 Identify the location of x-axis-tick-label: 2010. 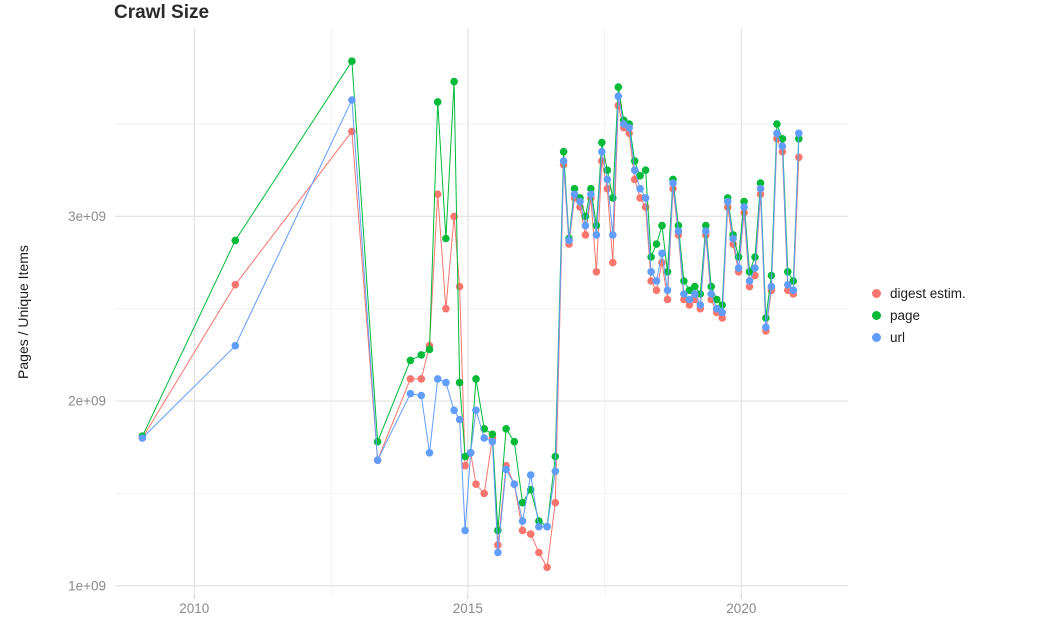
(194, 608).